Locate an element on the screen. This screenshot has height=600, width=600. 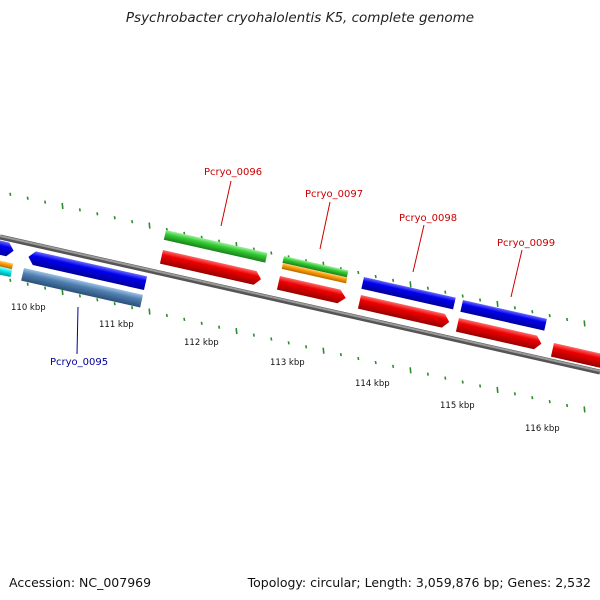
ruler-label-110kbp: 110 kbp is located at coordinates (28, 308).